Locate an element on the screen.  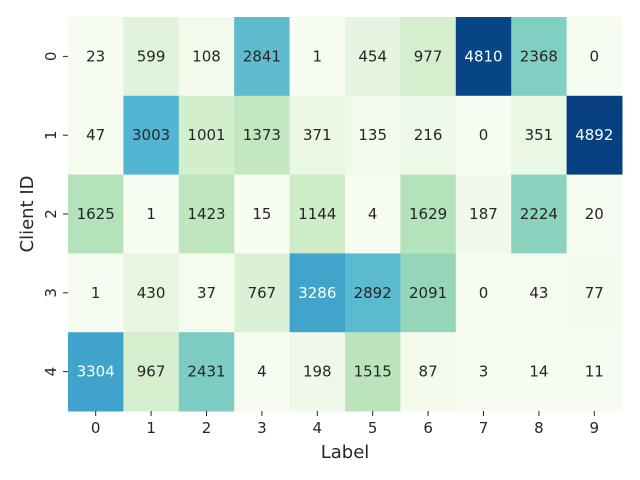
heatmap-cell-value: 371 is located at coordinates (317, 135).